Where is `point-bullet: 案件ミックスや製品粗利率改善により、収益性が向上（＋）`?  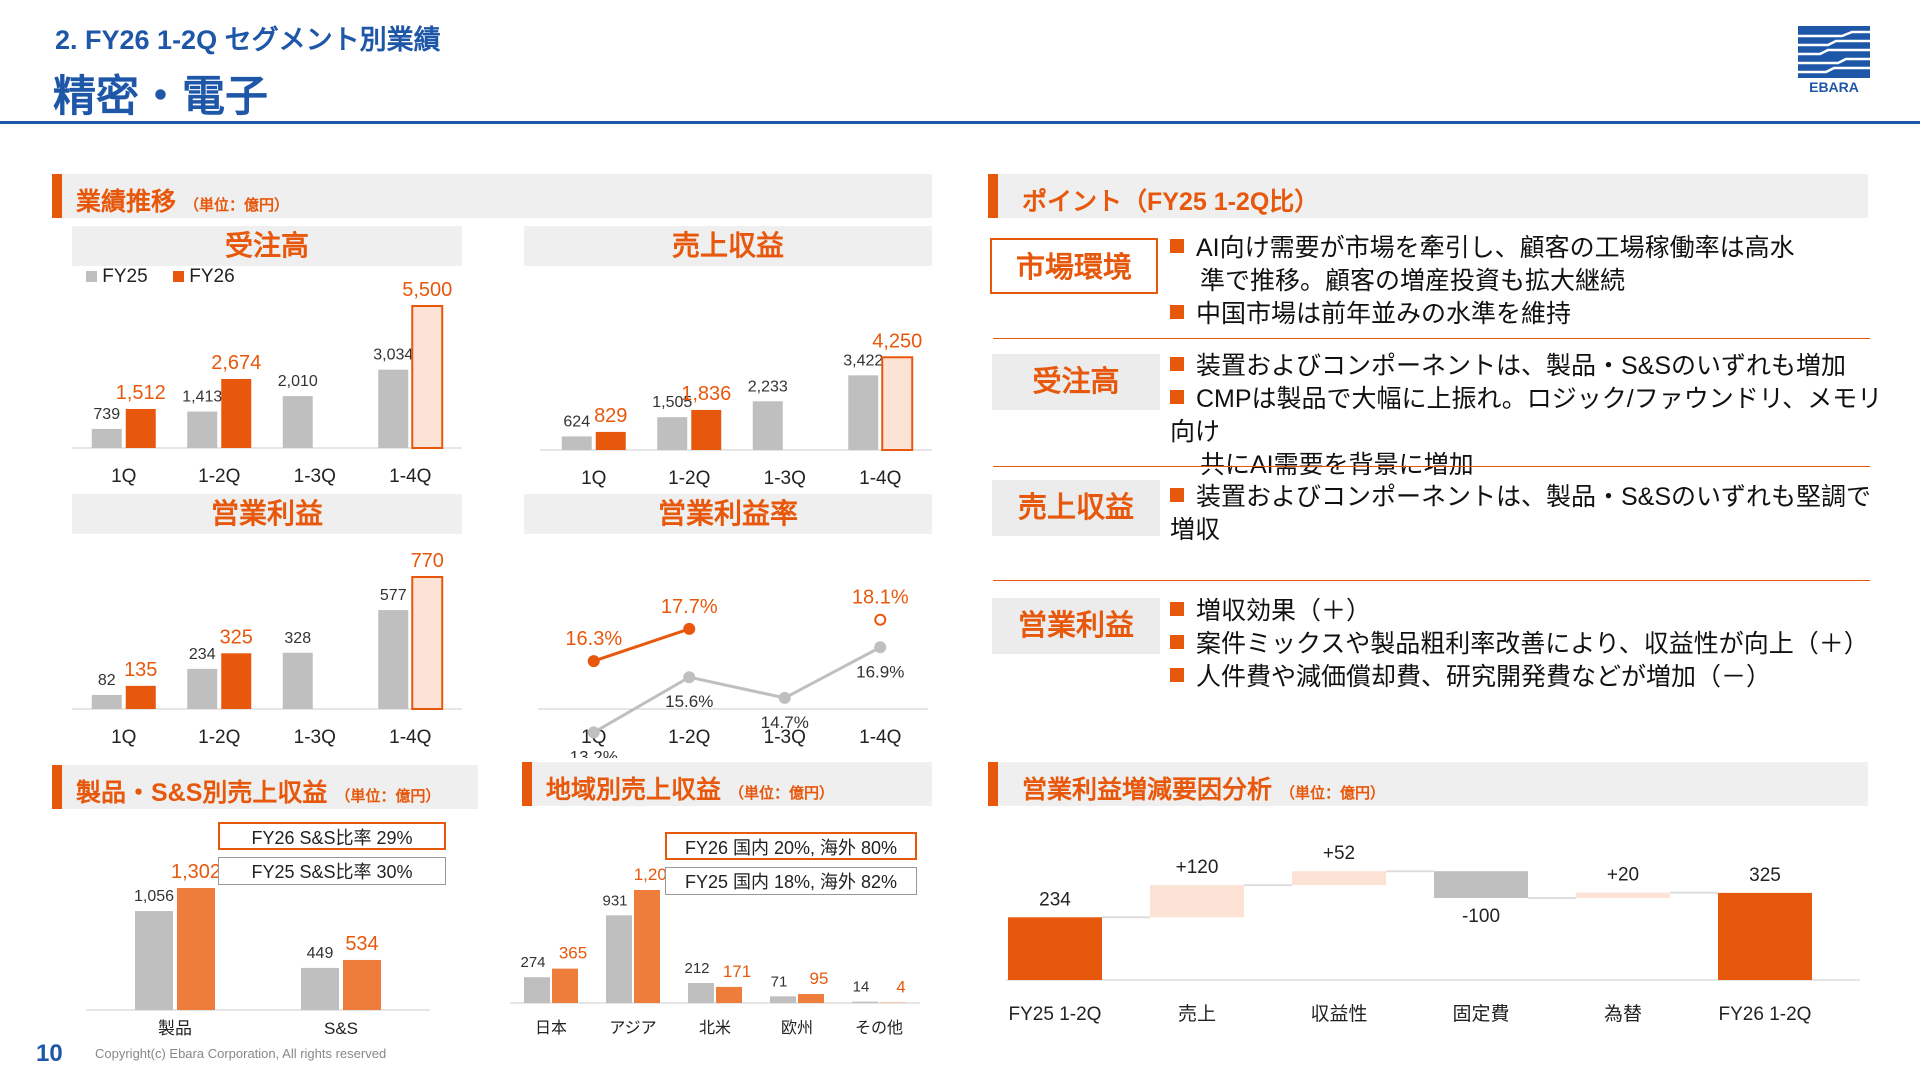
point-bullet: 案件ミックスや製品粗利率改善により、収益性が向上（＋） is located at coordinates (1530, 644).